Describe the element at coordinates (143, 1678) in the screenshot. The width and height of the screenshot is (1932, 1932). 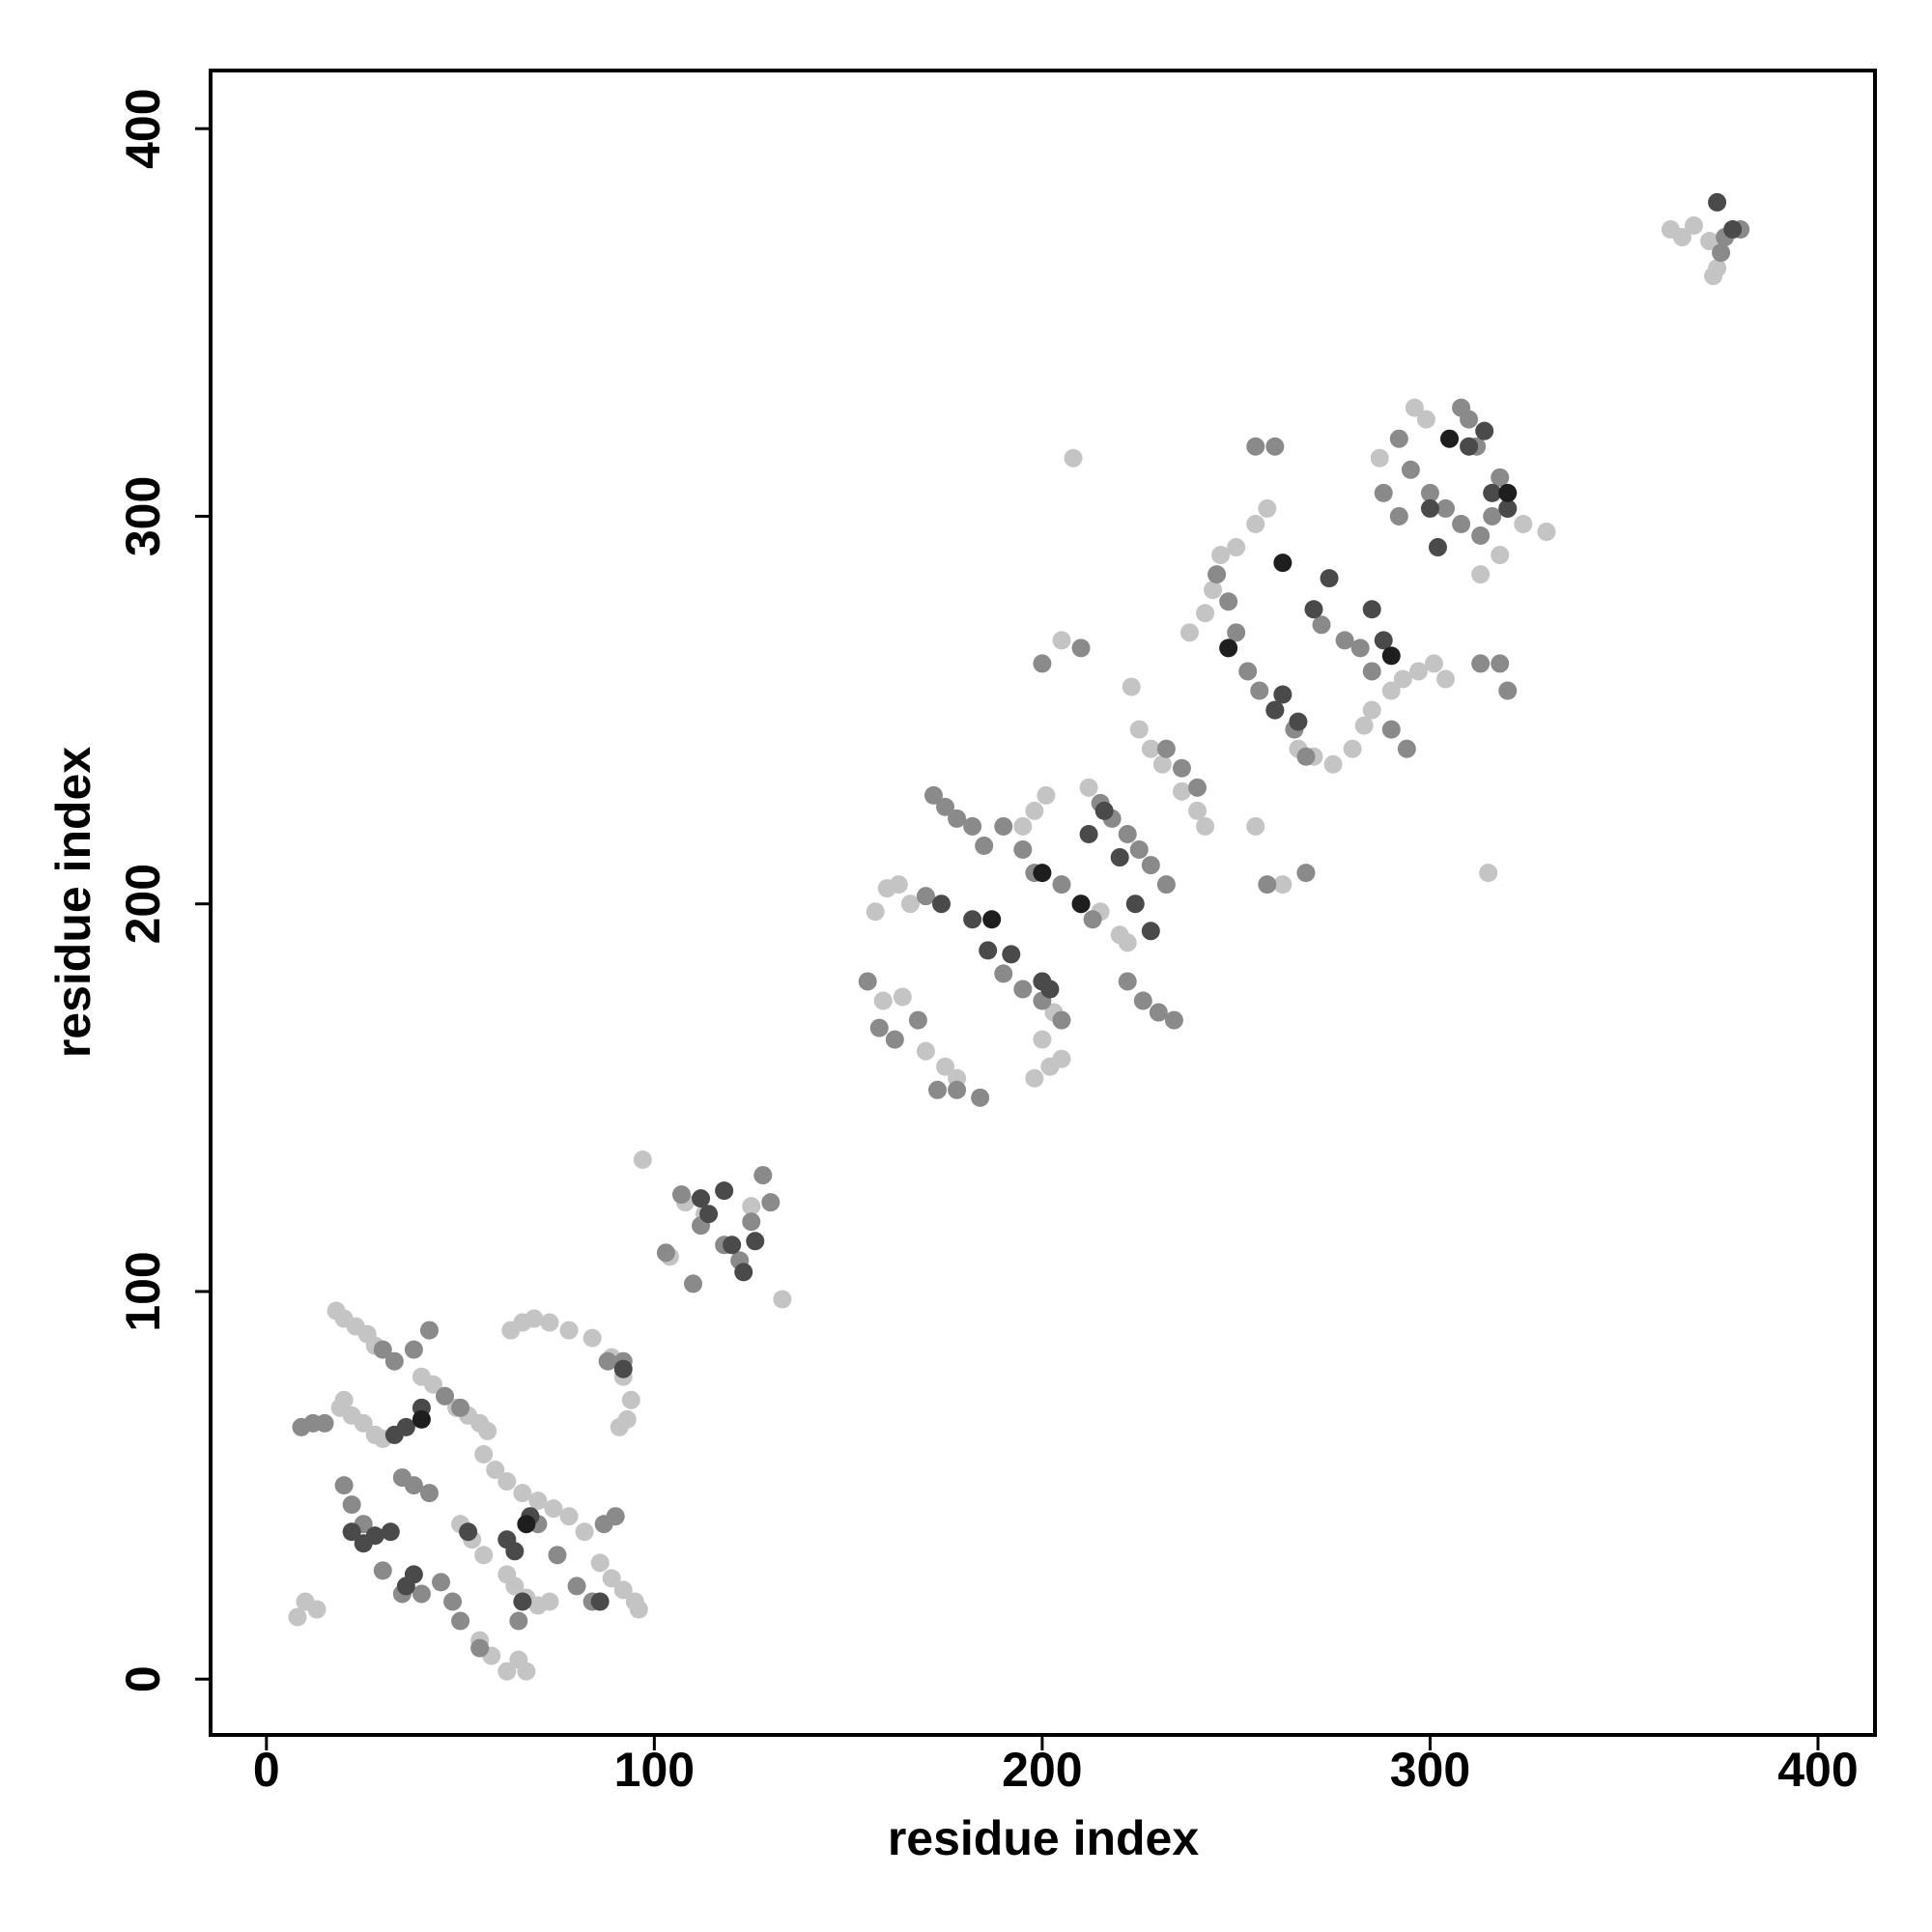
I see `y-tick-label: 0` at that location.